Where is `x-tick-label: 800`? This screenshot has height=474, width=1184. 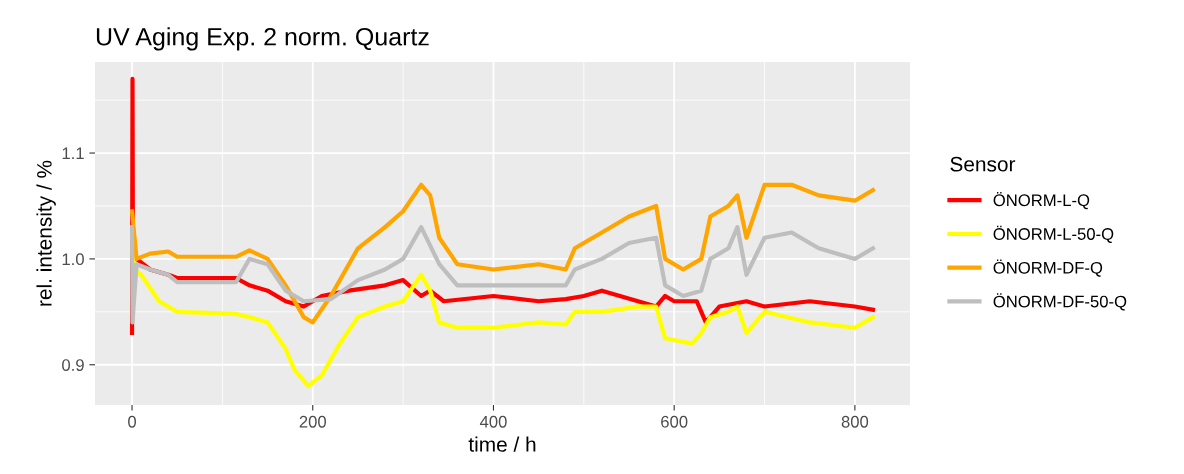
x-tick-label: 800 is located at coordinates (855, 421).